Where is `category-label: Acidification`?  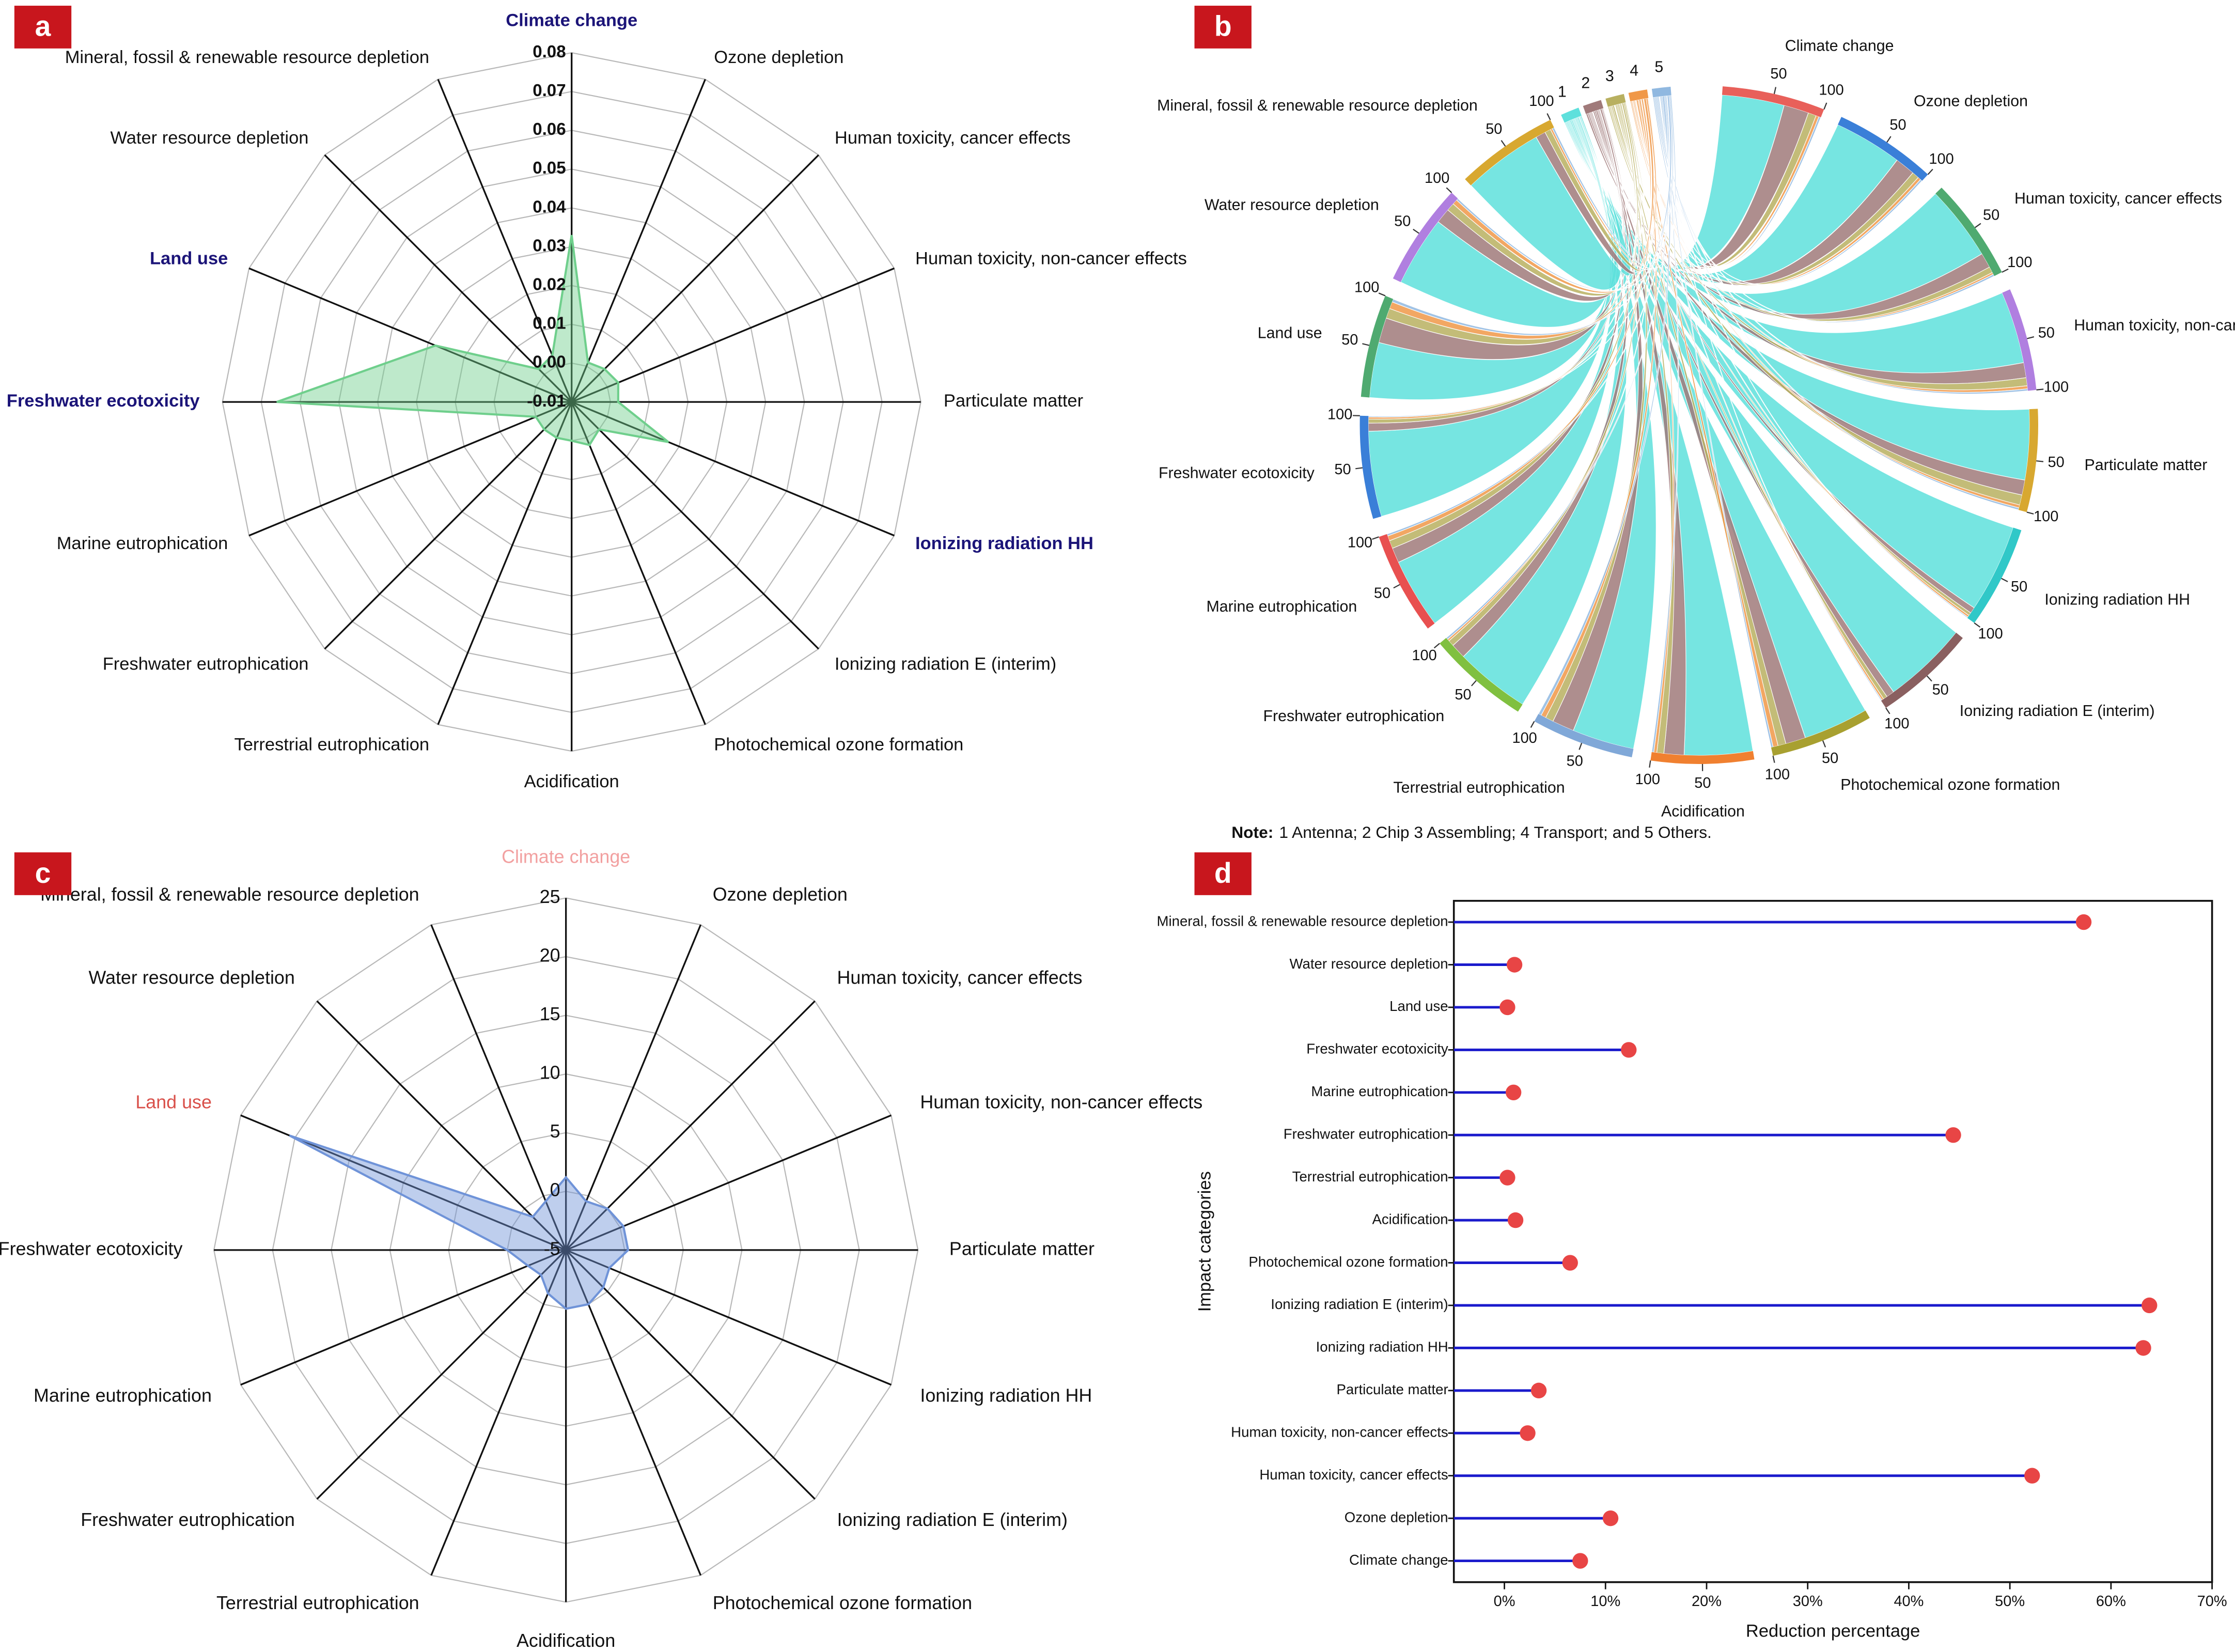 category-label: Acidification is located at coordinates (571, 781).